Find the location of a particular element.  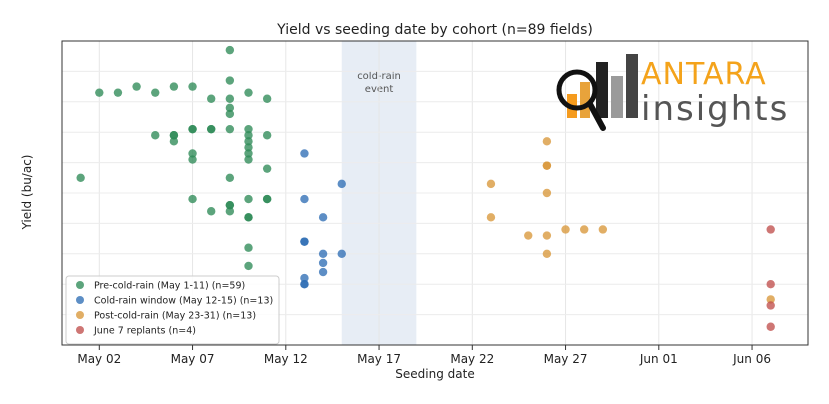

x-axis-label: Seeding date is located at coordinates (434, 374).